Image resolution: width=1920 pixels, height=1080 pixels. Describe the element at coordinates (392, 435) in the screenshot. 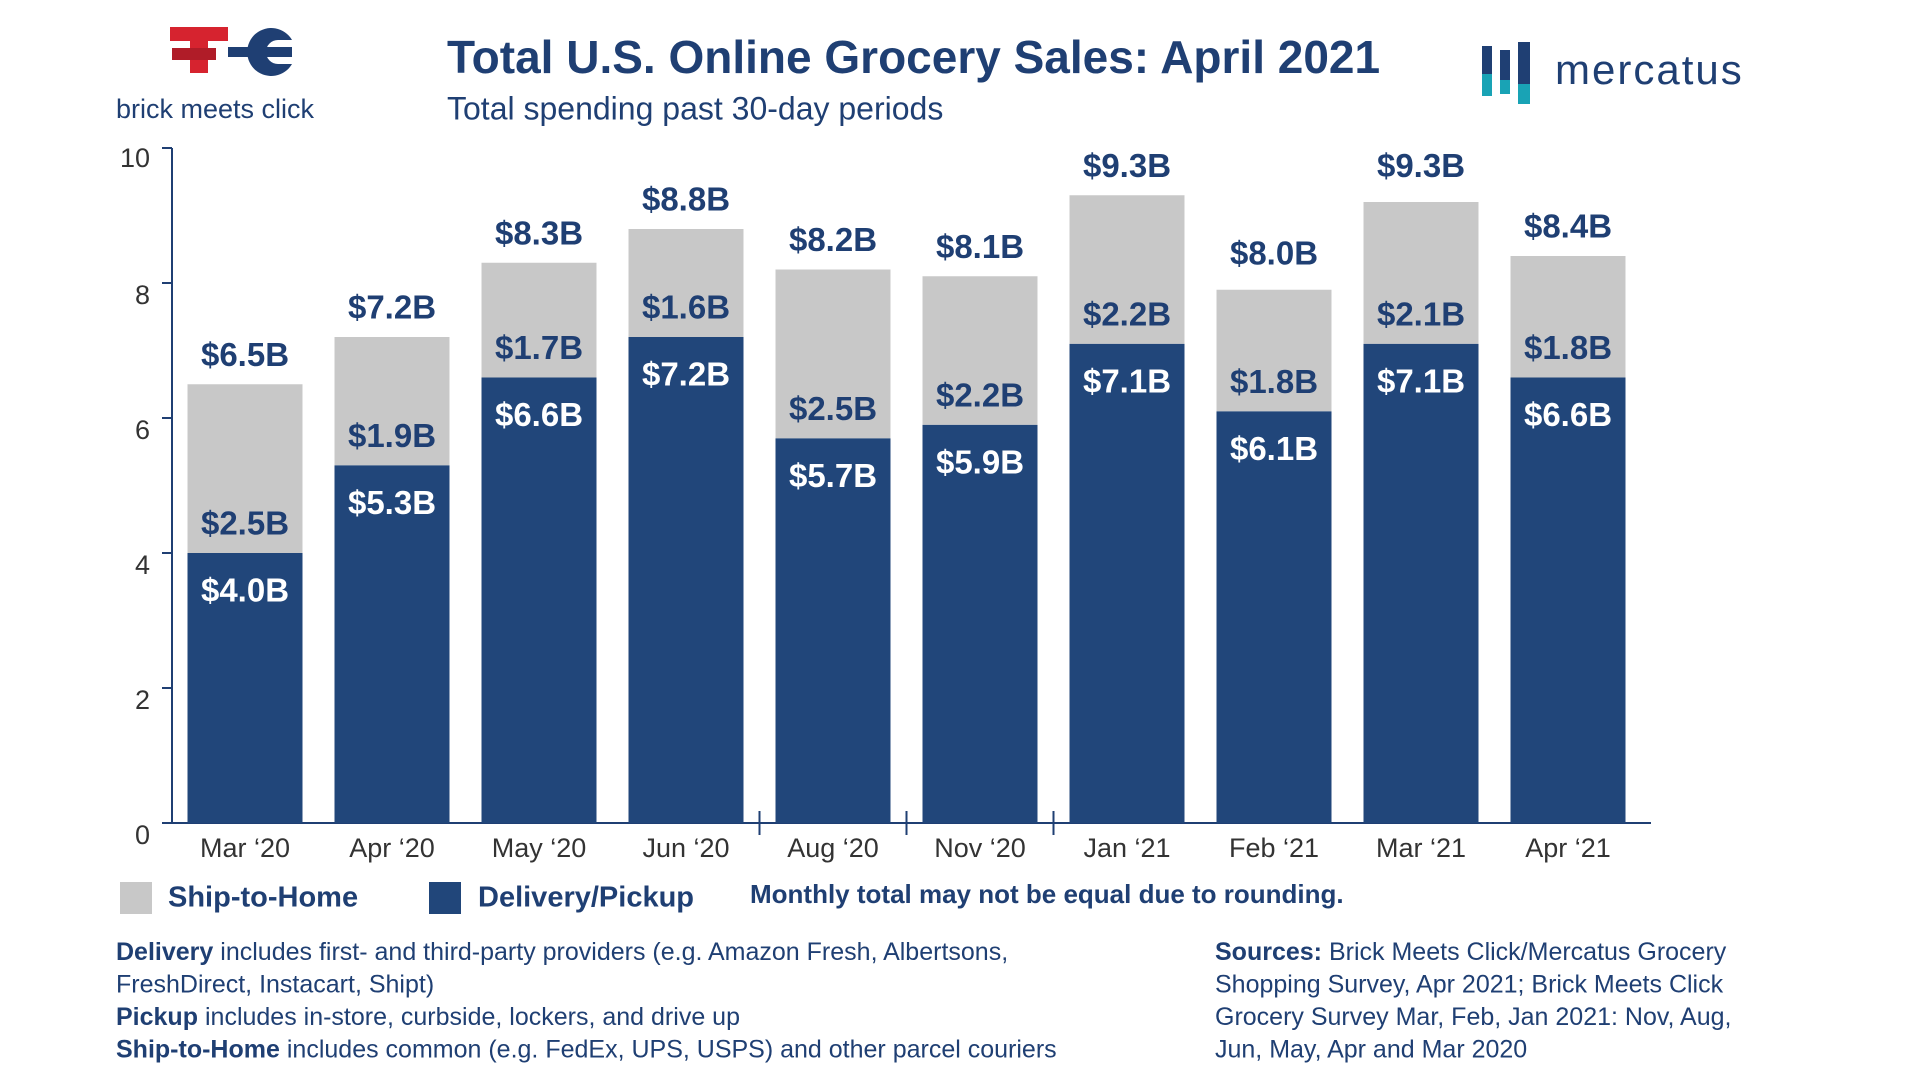

I see `value-label: $1.9B` at that location.